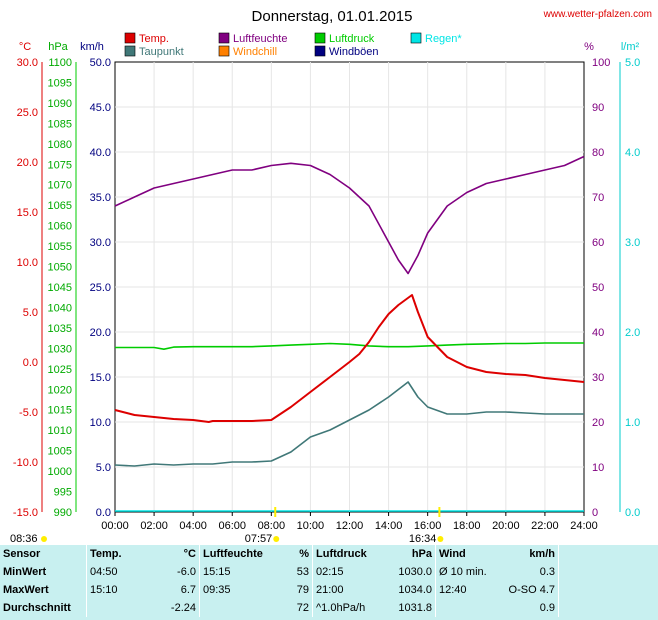 This screenshot has height=620, width=658. What do you see at coordinates (232, 526) in the screenshot?
I see `x-tick-label: 06:00` at bounding box center [232, 526].